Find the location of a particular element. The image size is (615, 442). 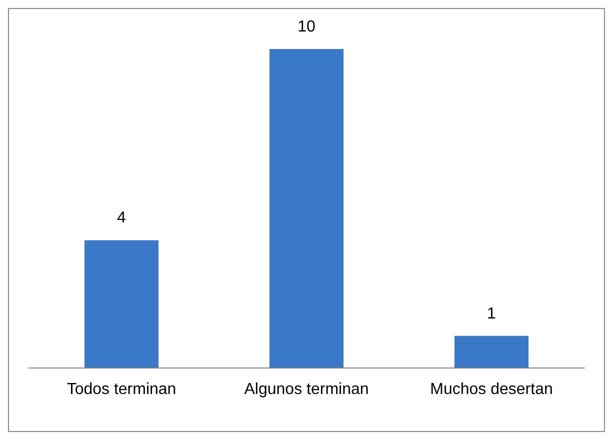

data-label: 4 is located at coordinates (121, 218).